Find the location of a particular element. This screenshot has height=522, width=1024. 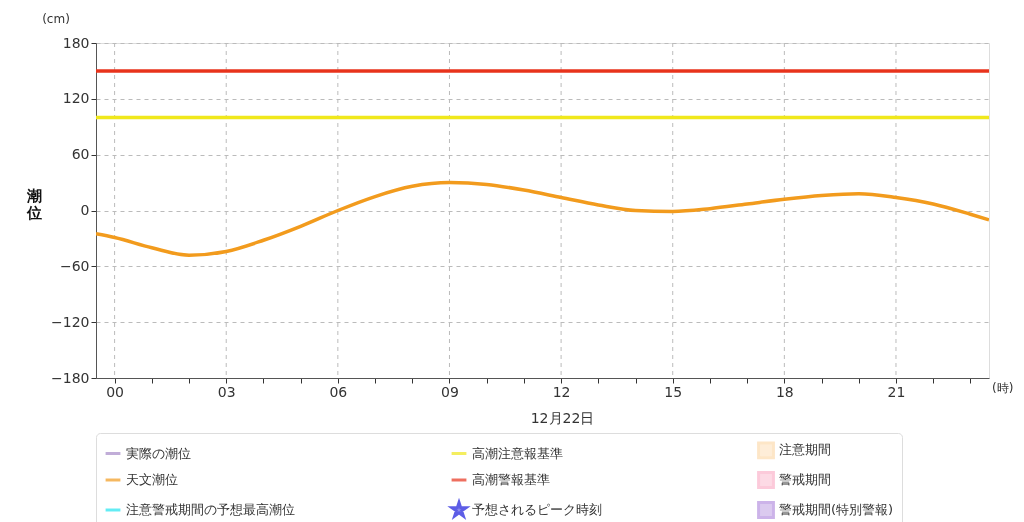

text: (cm) is located at coordinates (56, 19).